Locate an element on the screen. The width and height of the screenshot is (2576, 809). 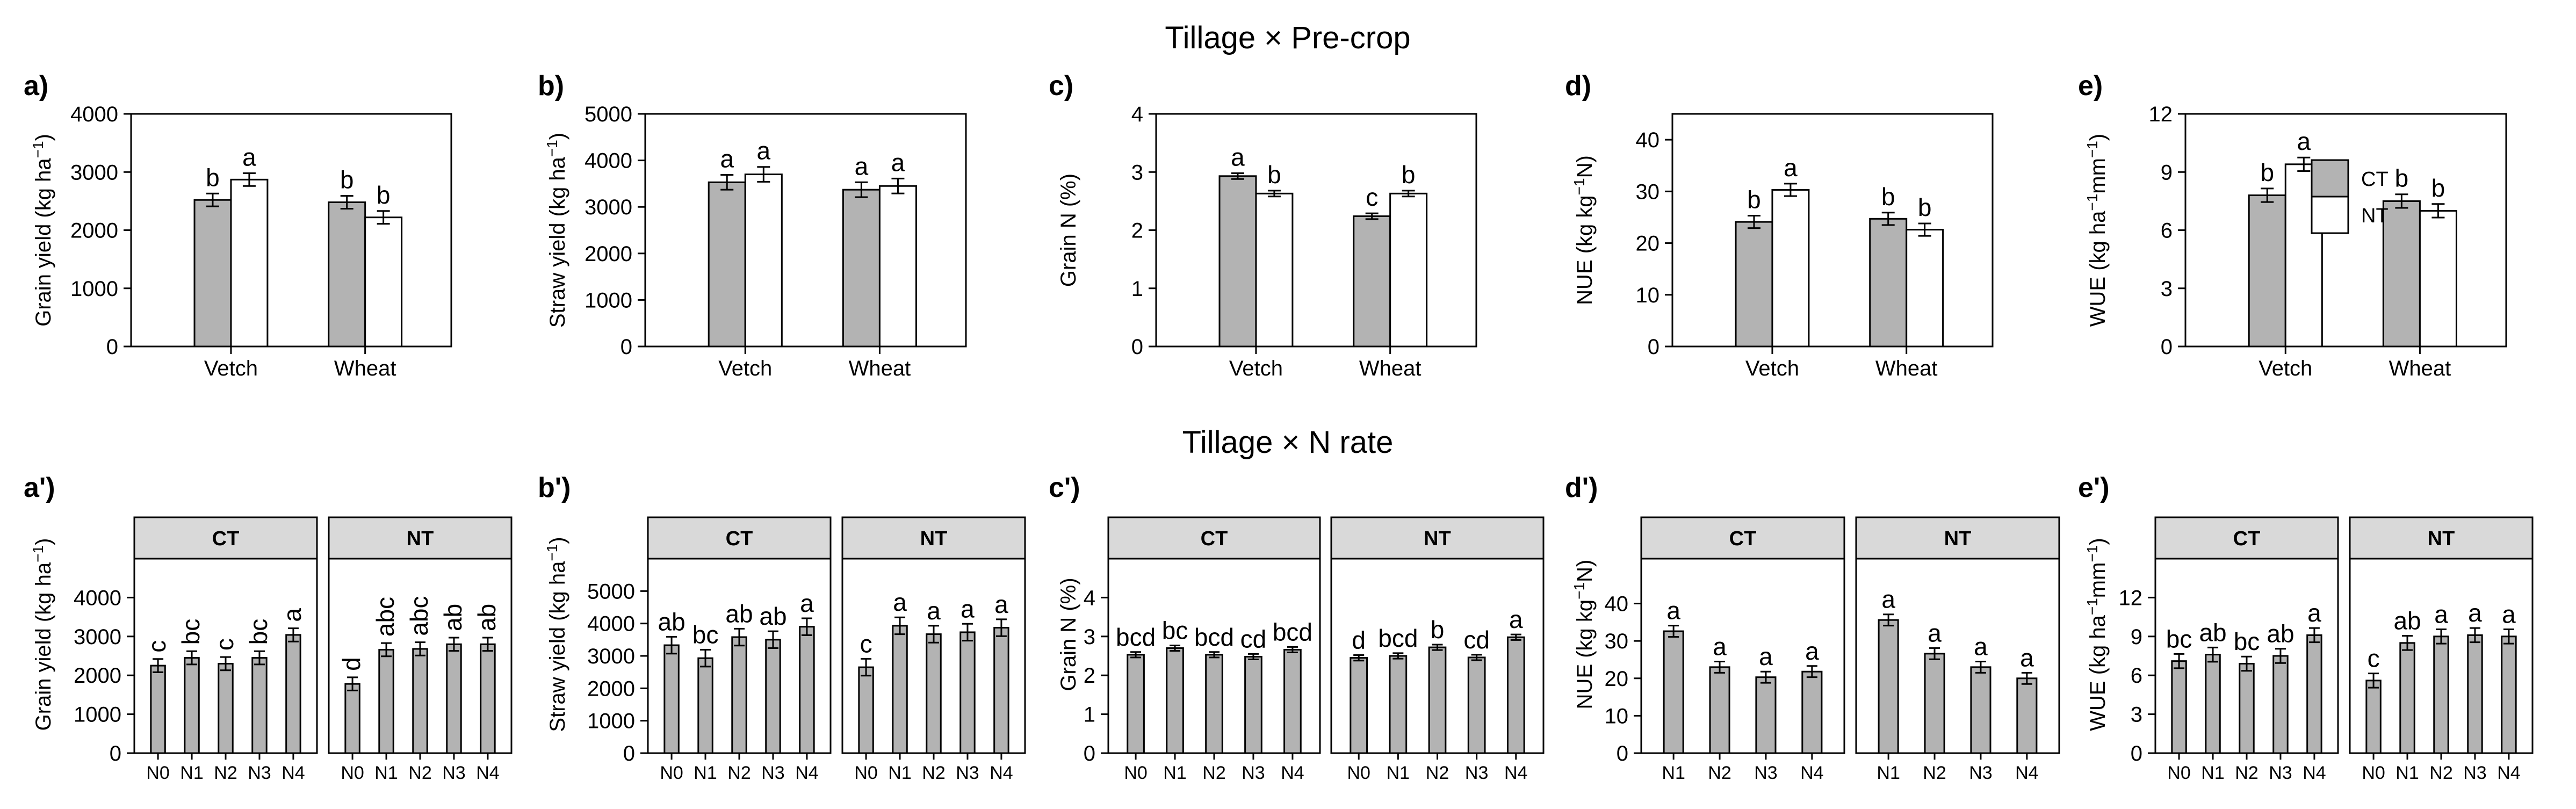
significance-letter: cd is located at coordinates (1477, 640).